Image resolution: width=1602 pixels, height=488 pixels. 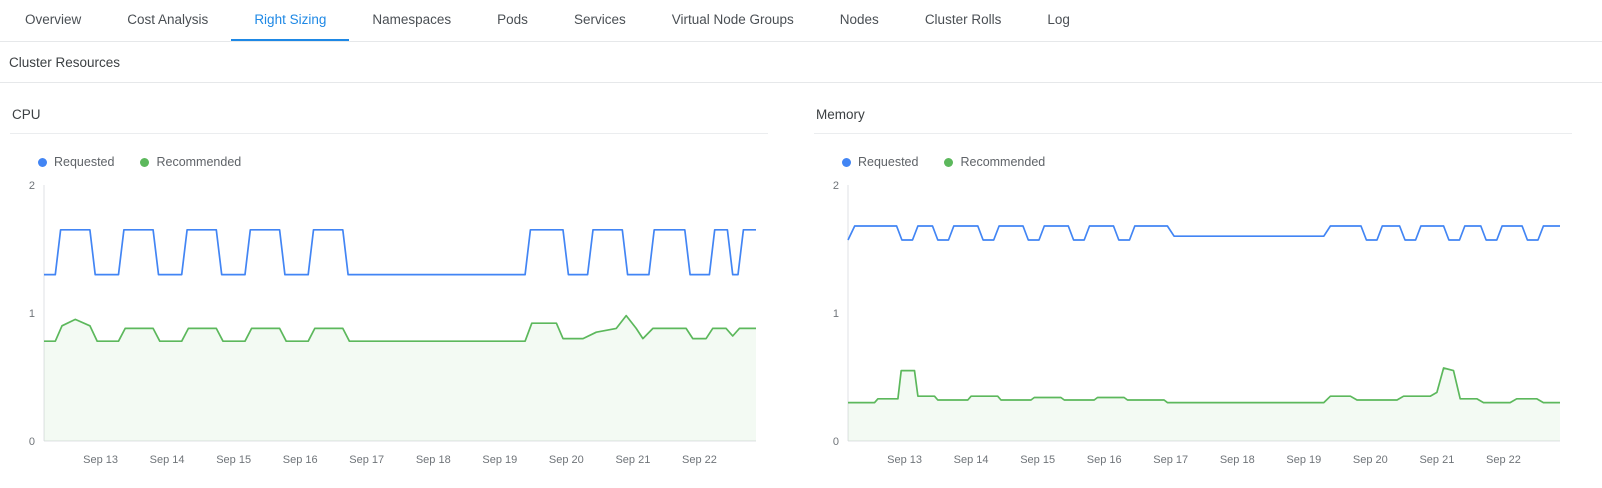 I want to click on tab-services: Services, so click(x=599, y=19).